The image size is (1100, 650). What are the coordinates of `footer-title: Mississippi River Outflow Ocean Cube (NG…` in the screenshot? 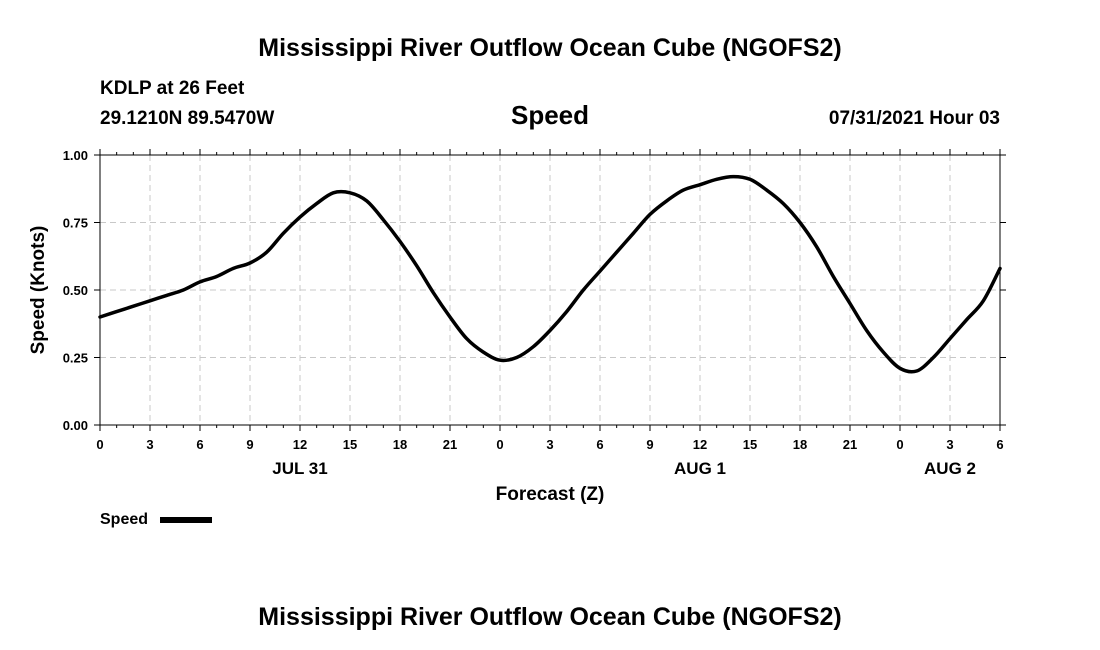 It's located at (549, 617).